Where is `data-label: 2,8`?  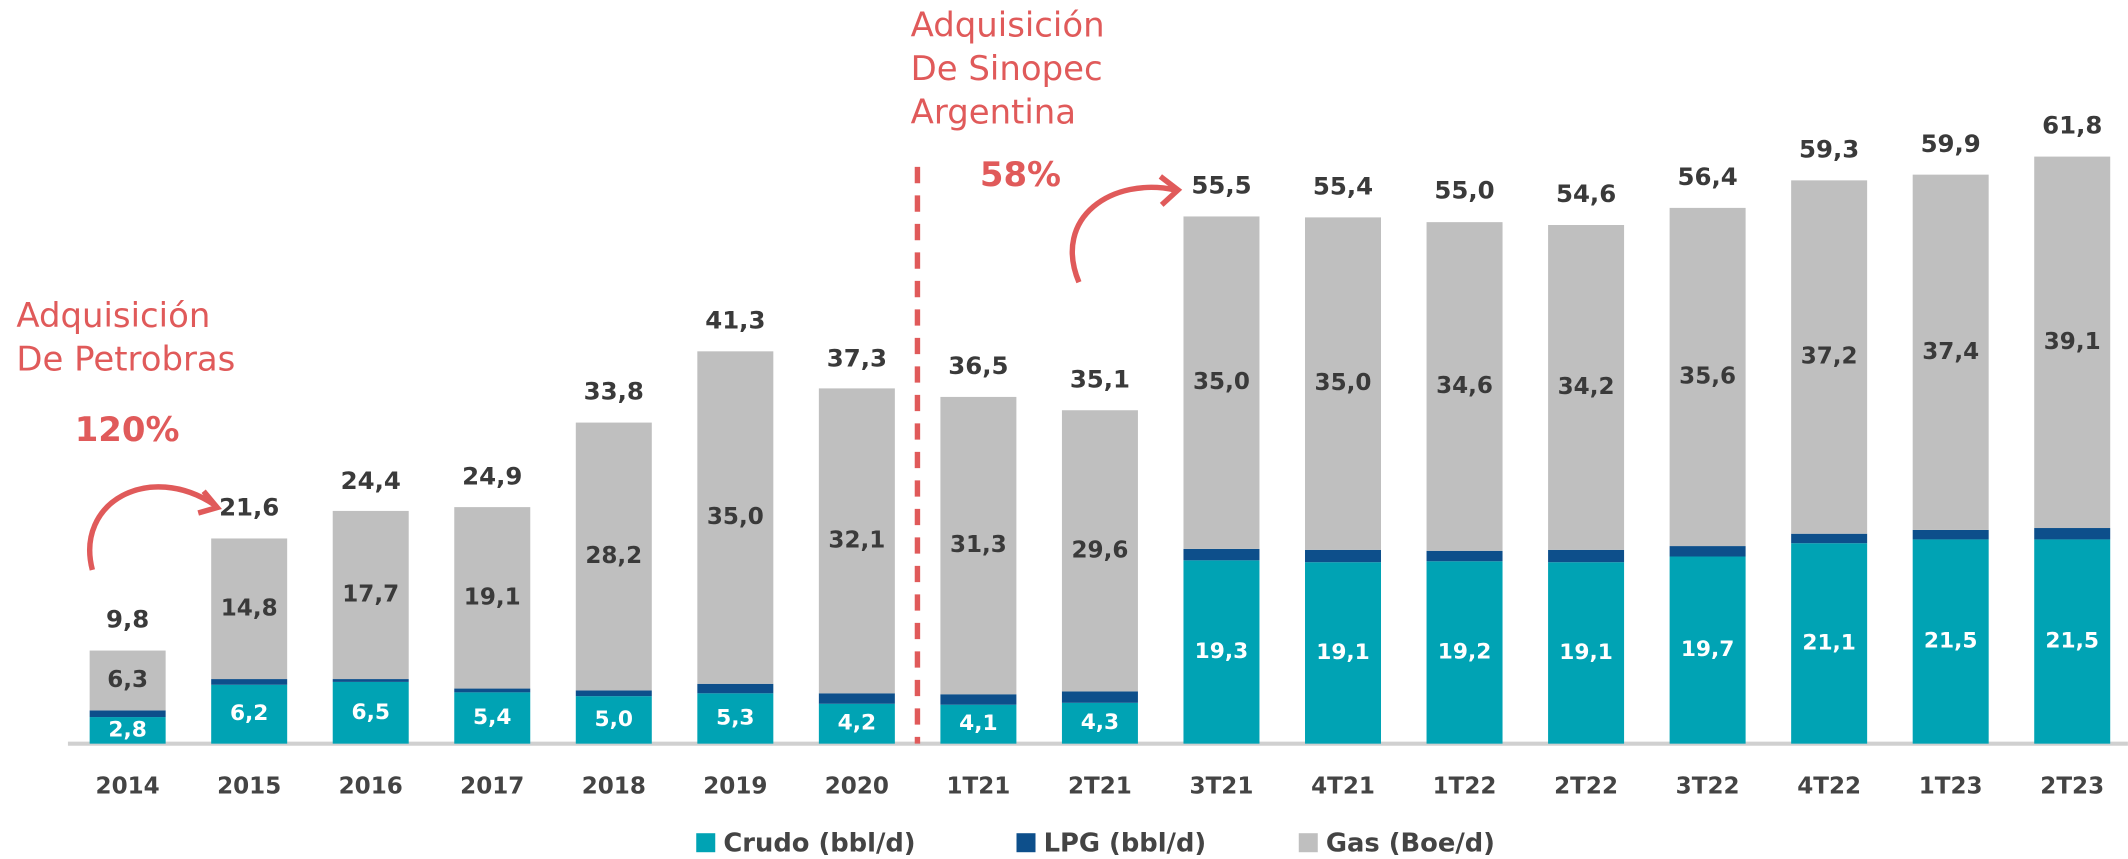 data-label: 2,8 is located at coordinates (127, 729).